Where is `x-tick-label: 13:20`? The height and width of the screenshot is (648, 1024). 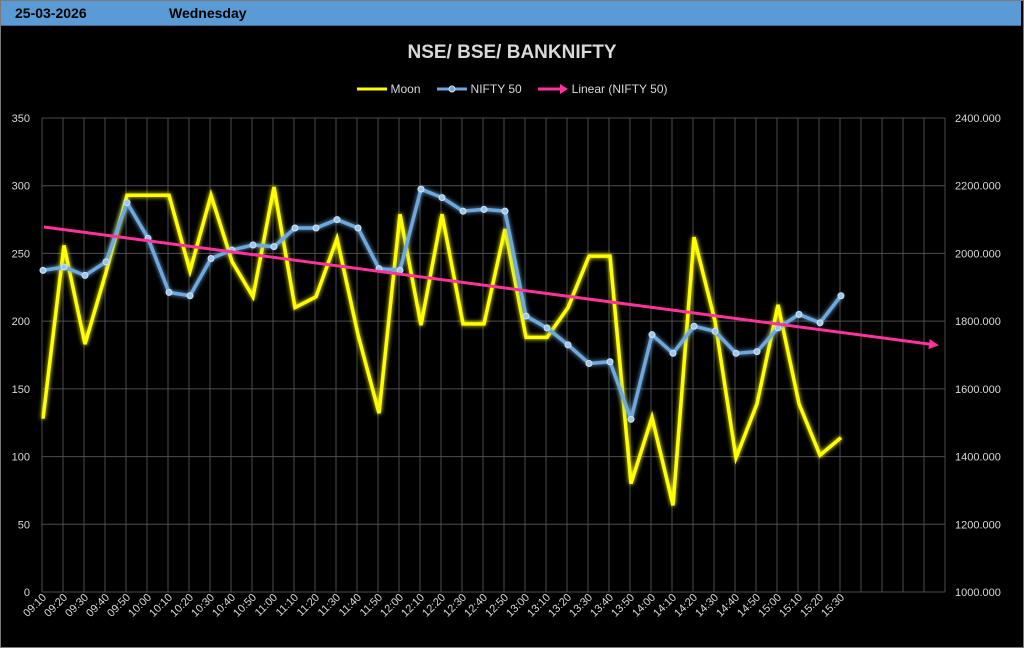 x-tick-label: 13:20 is located at coordinates (560, 606).